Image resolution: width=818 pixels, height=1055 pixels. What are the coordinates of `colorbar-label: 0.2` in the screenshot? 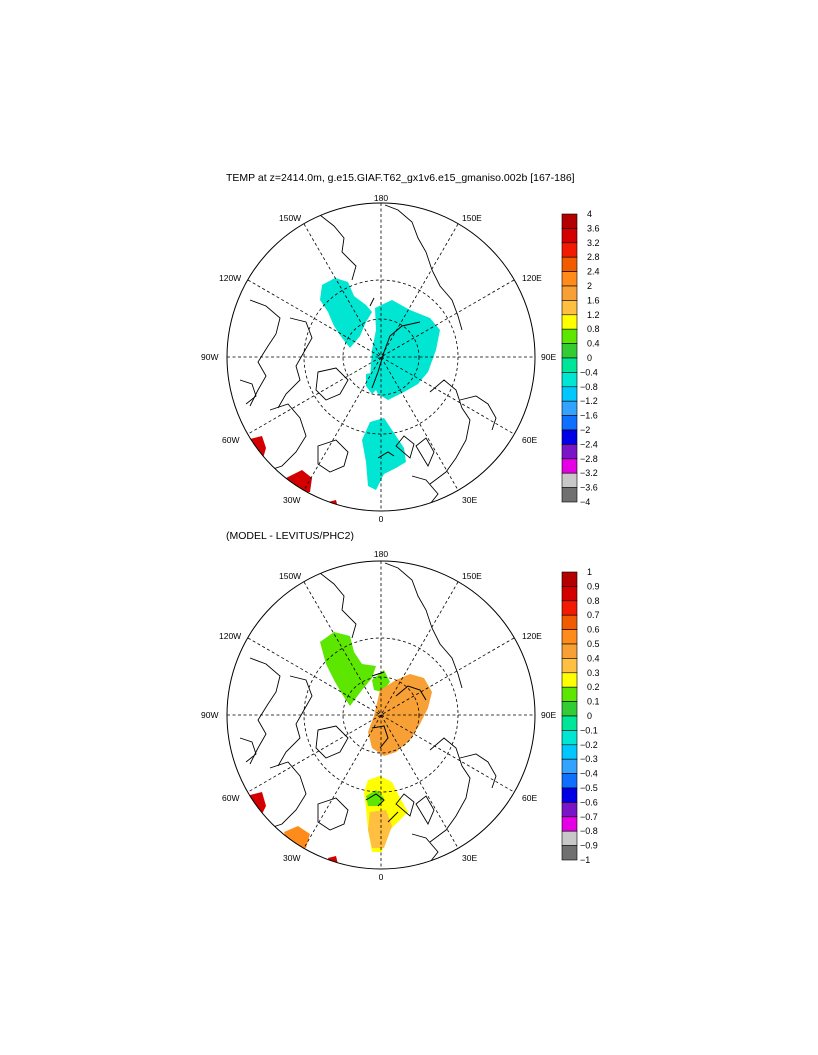 It's located at (593, 687).